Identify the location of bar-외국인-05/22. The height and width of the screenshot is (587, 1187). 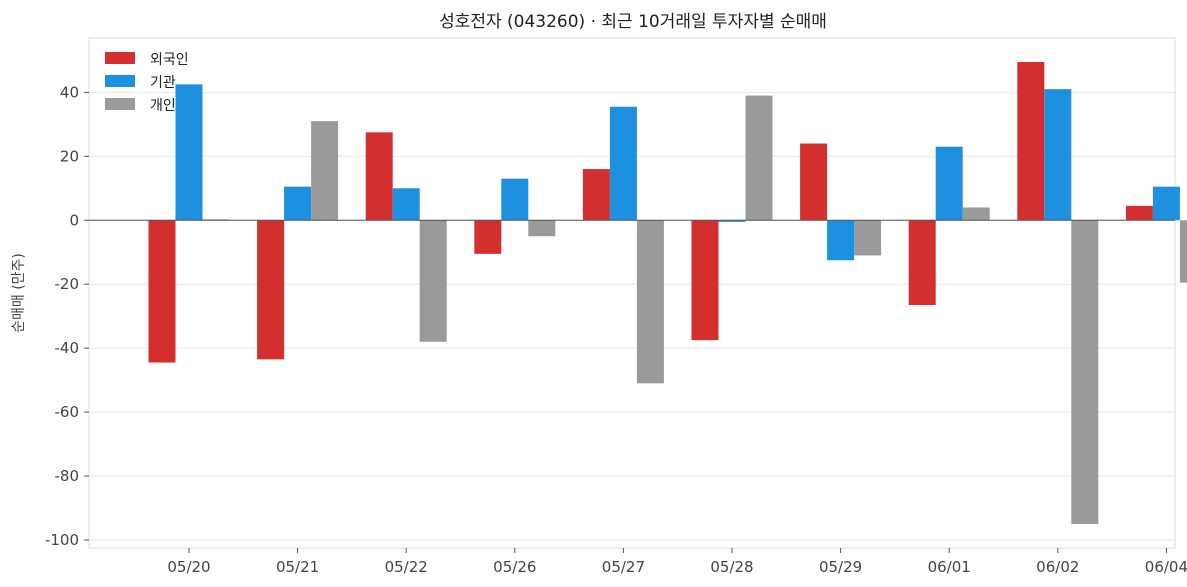
(379, 176).